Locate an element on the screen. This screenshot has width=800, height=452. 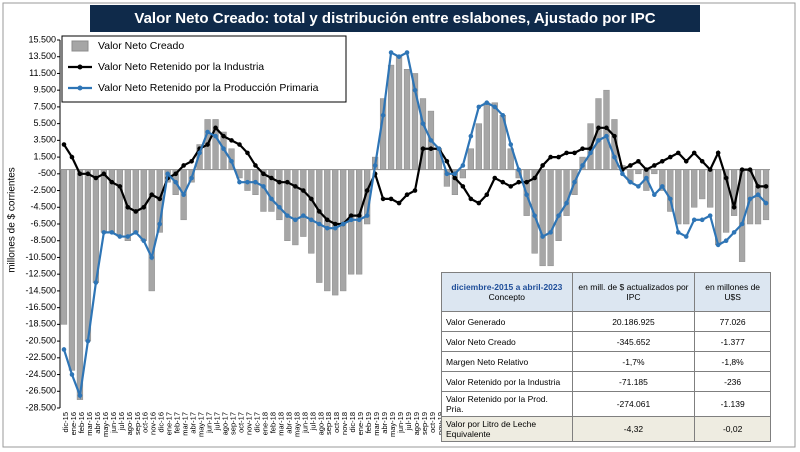
x-tick-label: jul-16 is located at coordinates (121, 421).